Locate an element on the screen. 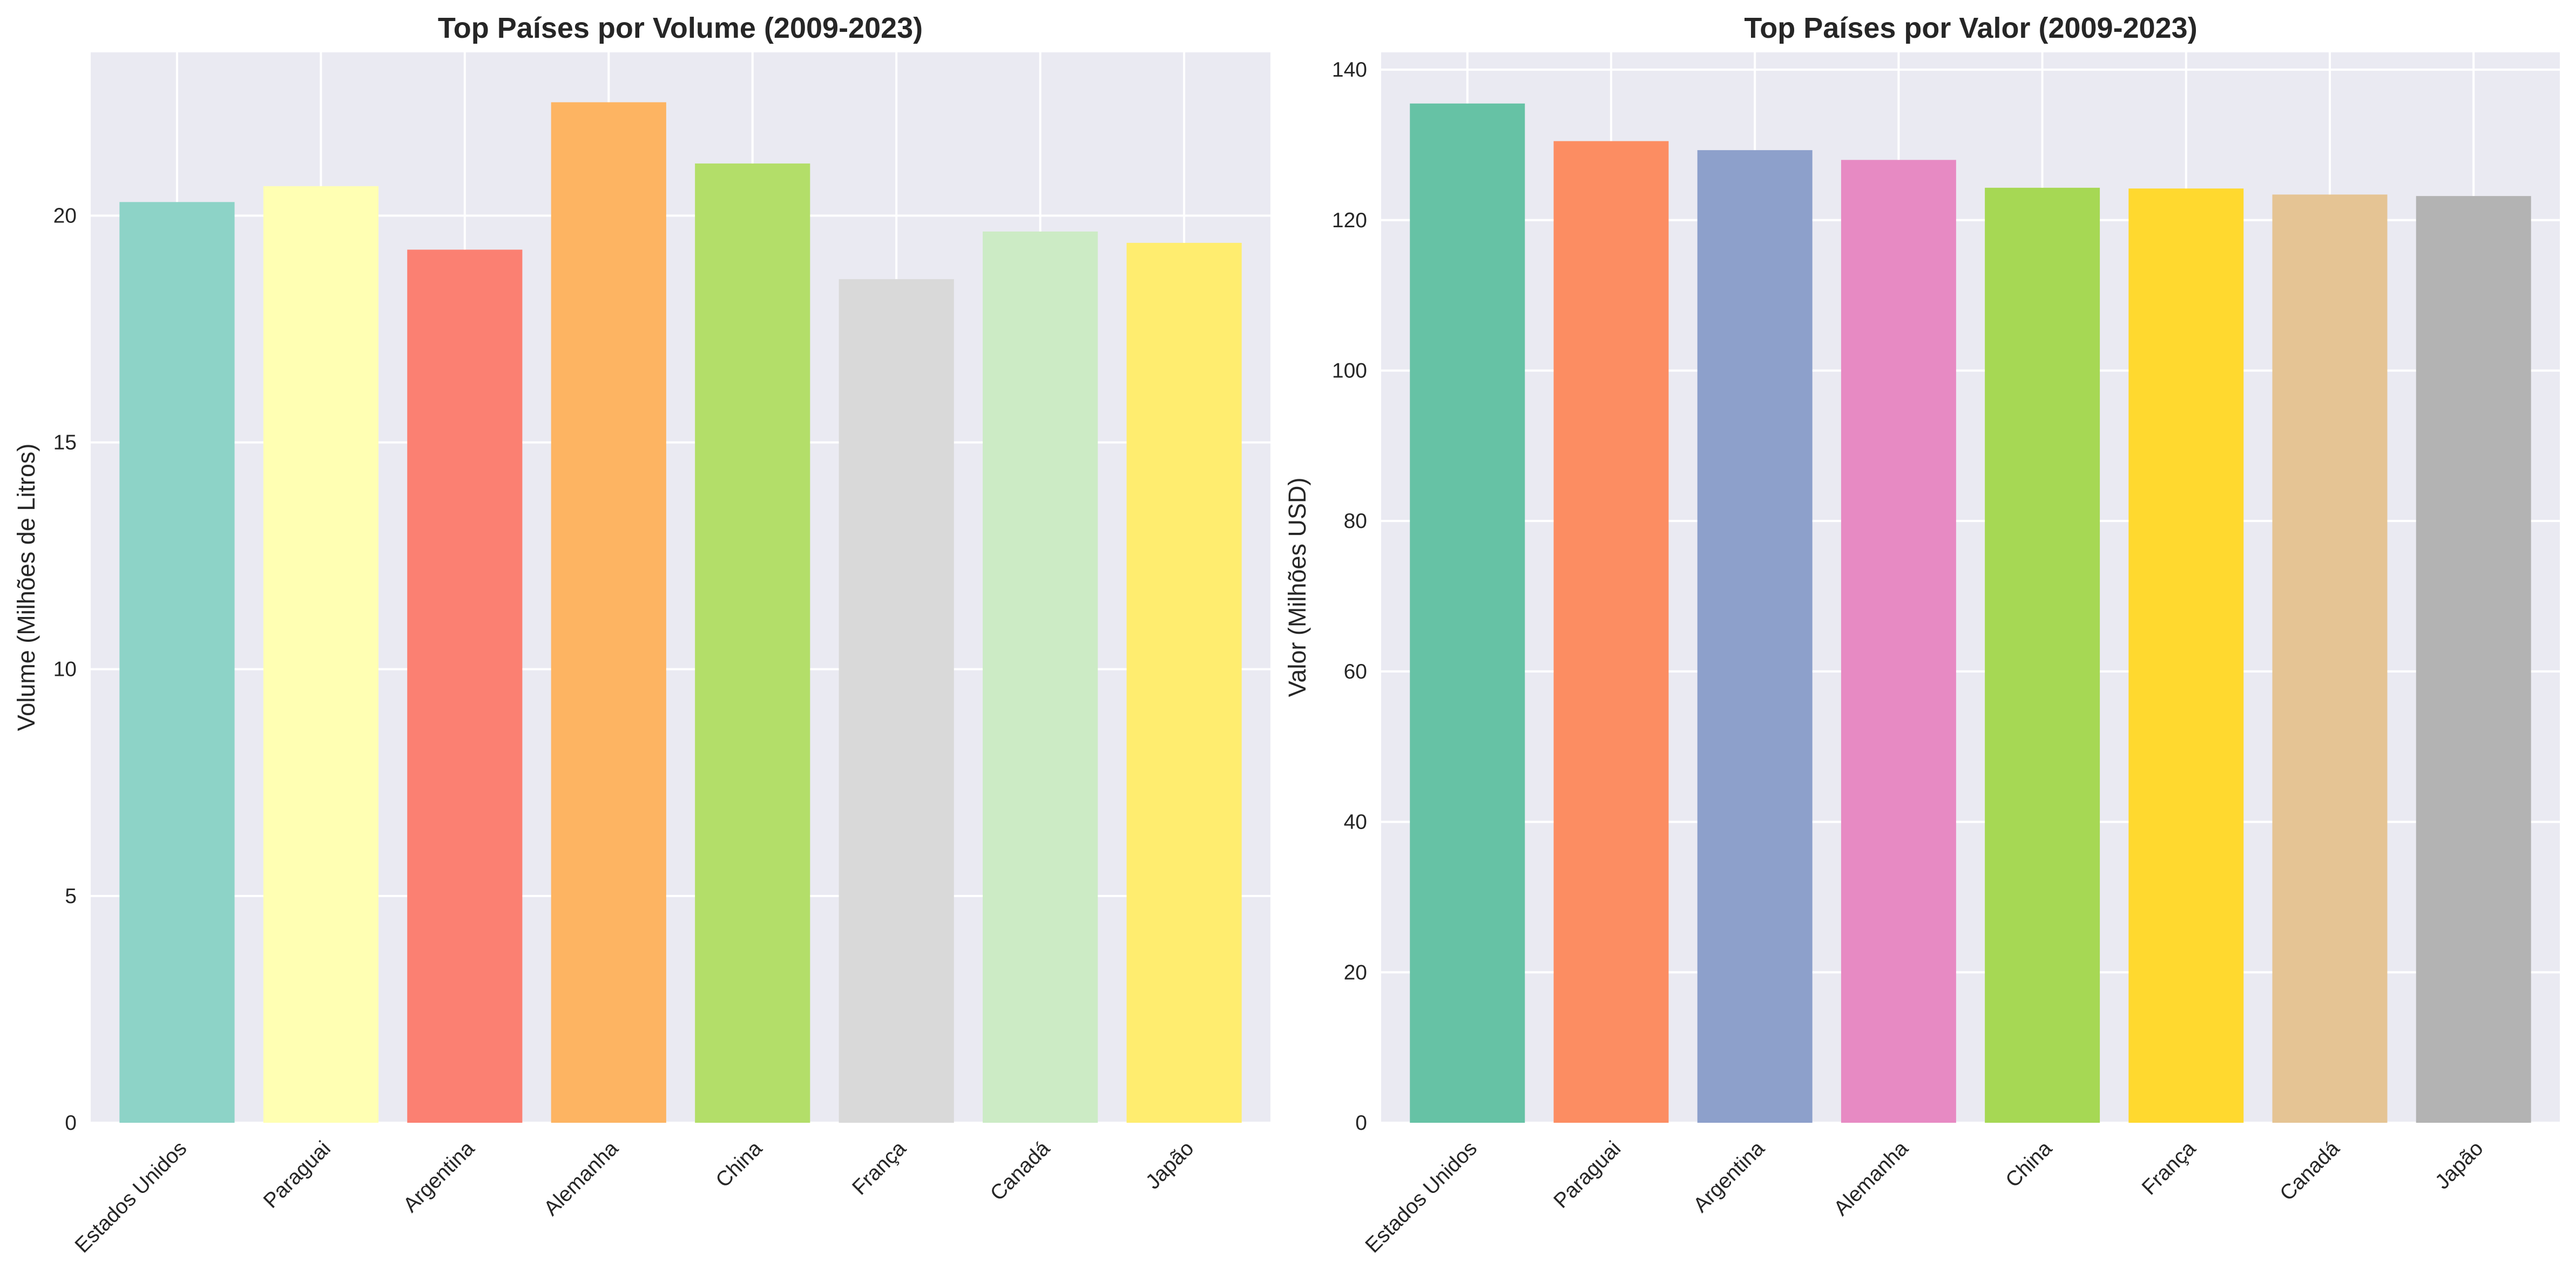 This screenshot has height=1282, width=2576. volume-x-tick-label: Paraguai is located at coordinates (297, 1175).